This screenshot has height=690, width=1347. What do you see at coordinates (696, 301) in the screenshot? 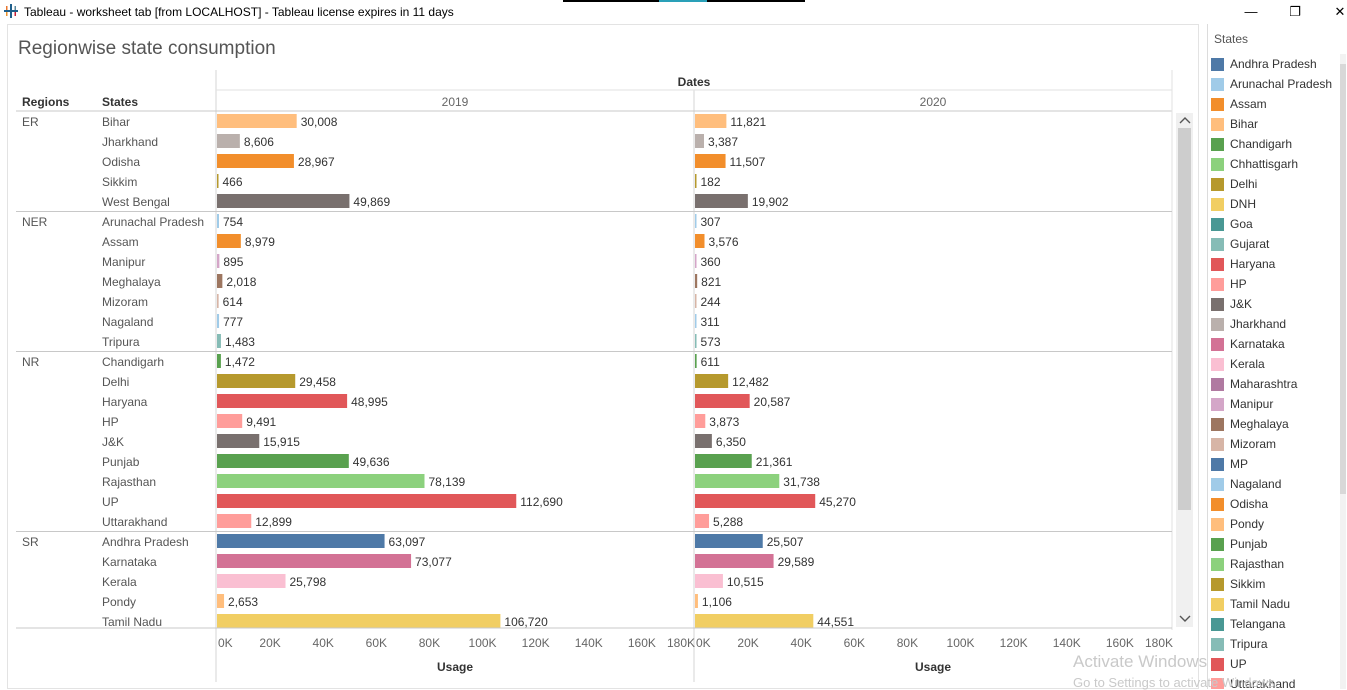
I see `bar-mizoram-2020` at bounding box center [696, 301].